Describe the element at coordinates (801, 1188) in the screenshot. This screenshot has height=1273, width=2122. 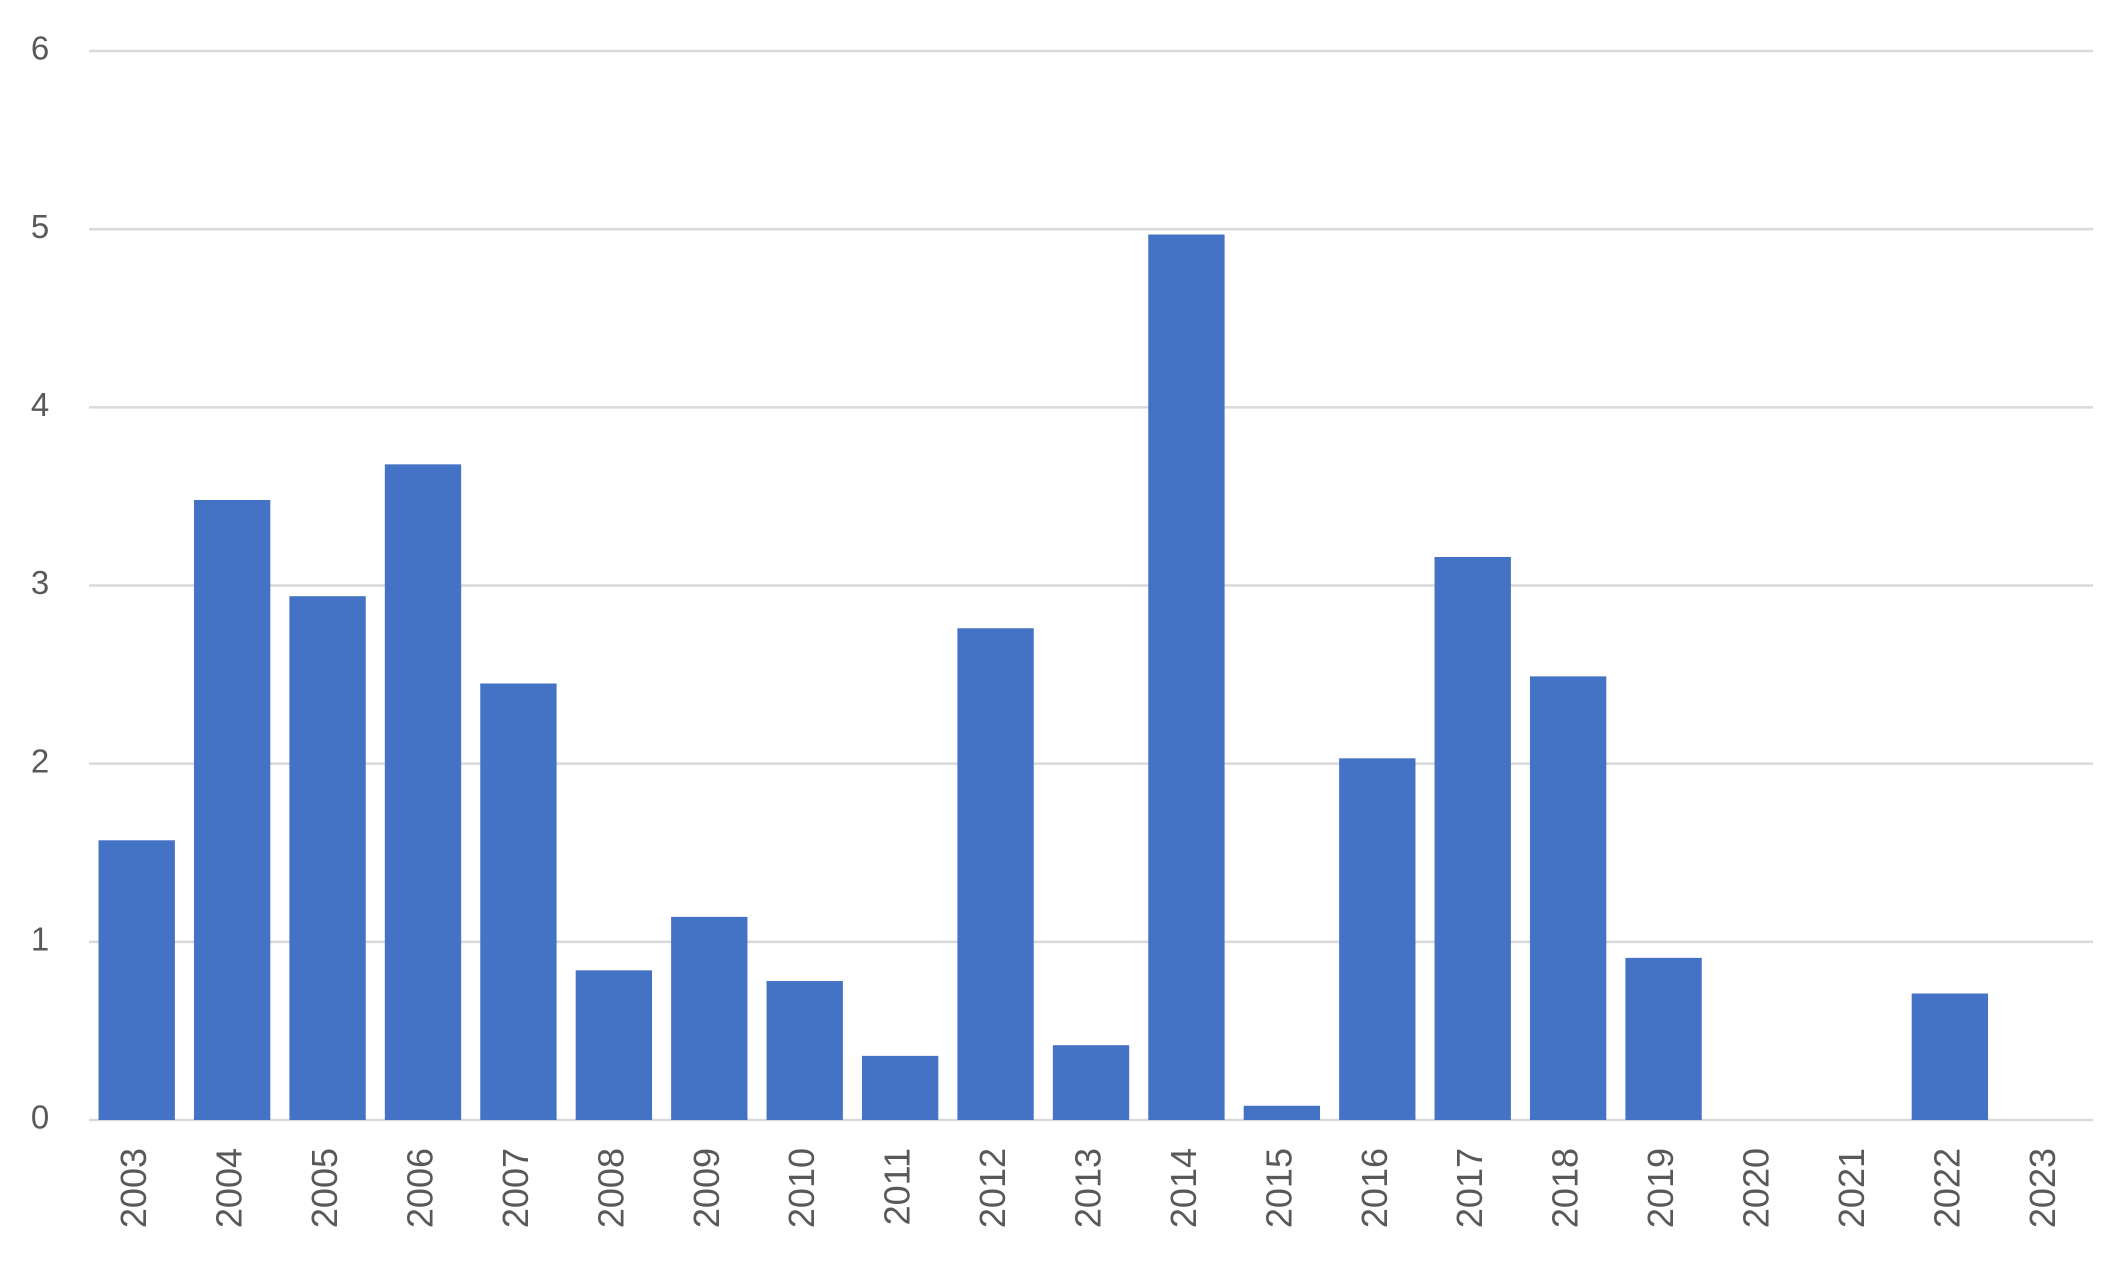
I see `x-tick-label: 2010` at that location.